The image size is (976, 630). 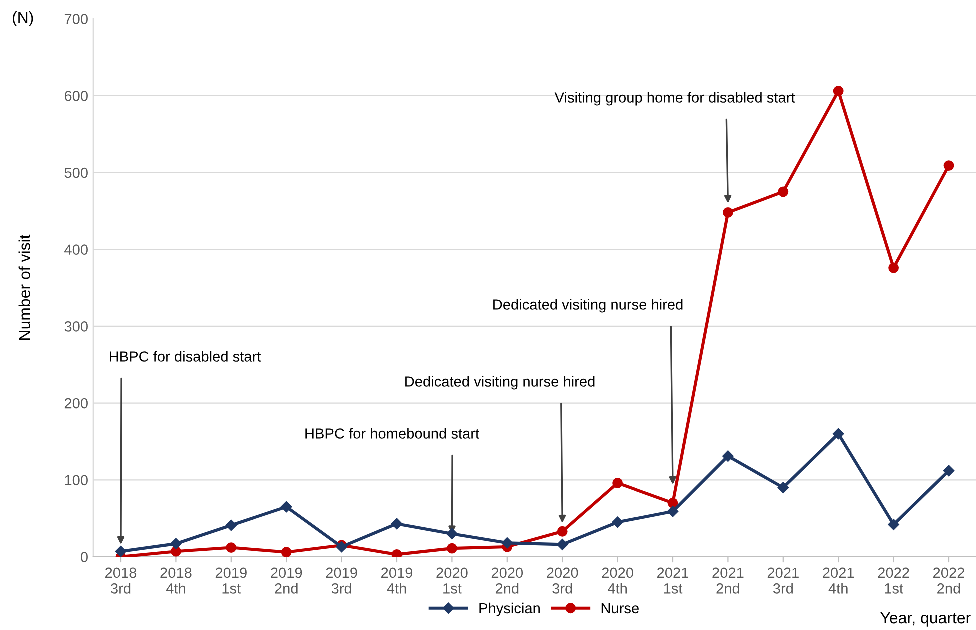 I want to click on x-tick-label: 2020 4th, so click(x=618, y=581).